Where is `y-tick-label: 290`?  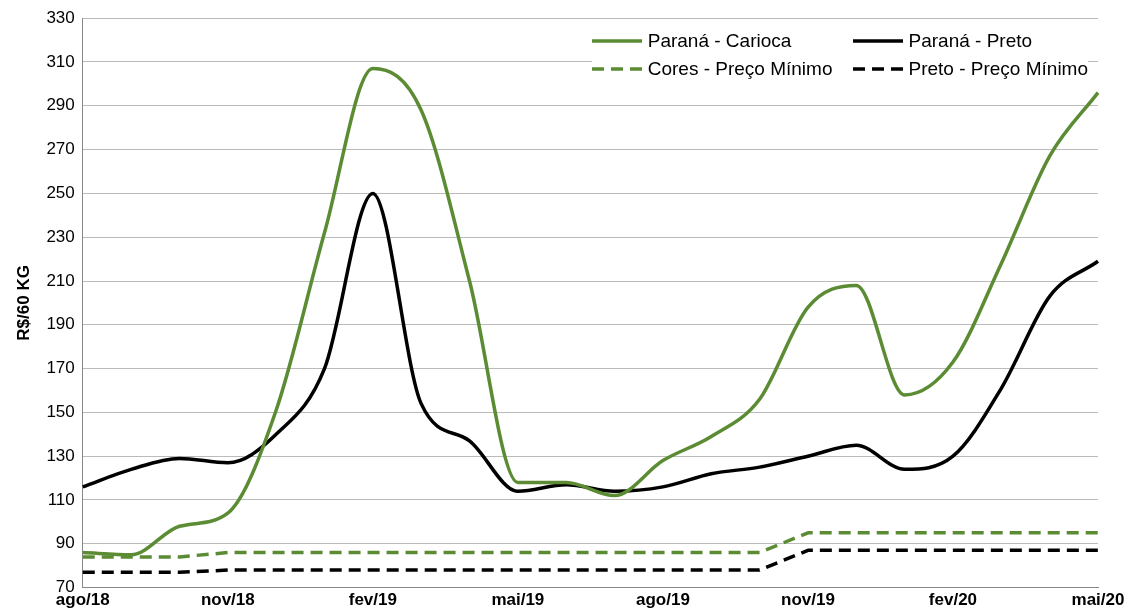 y-tick-label: 290 is located at coordinates (60, 105).